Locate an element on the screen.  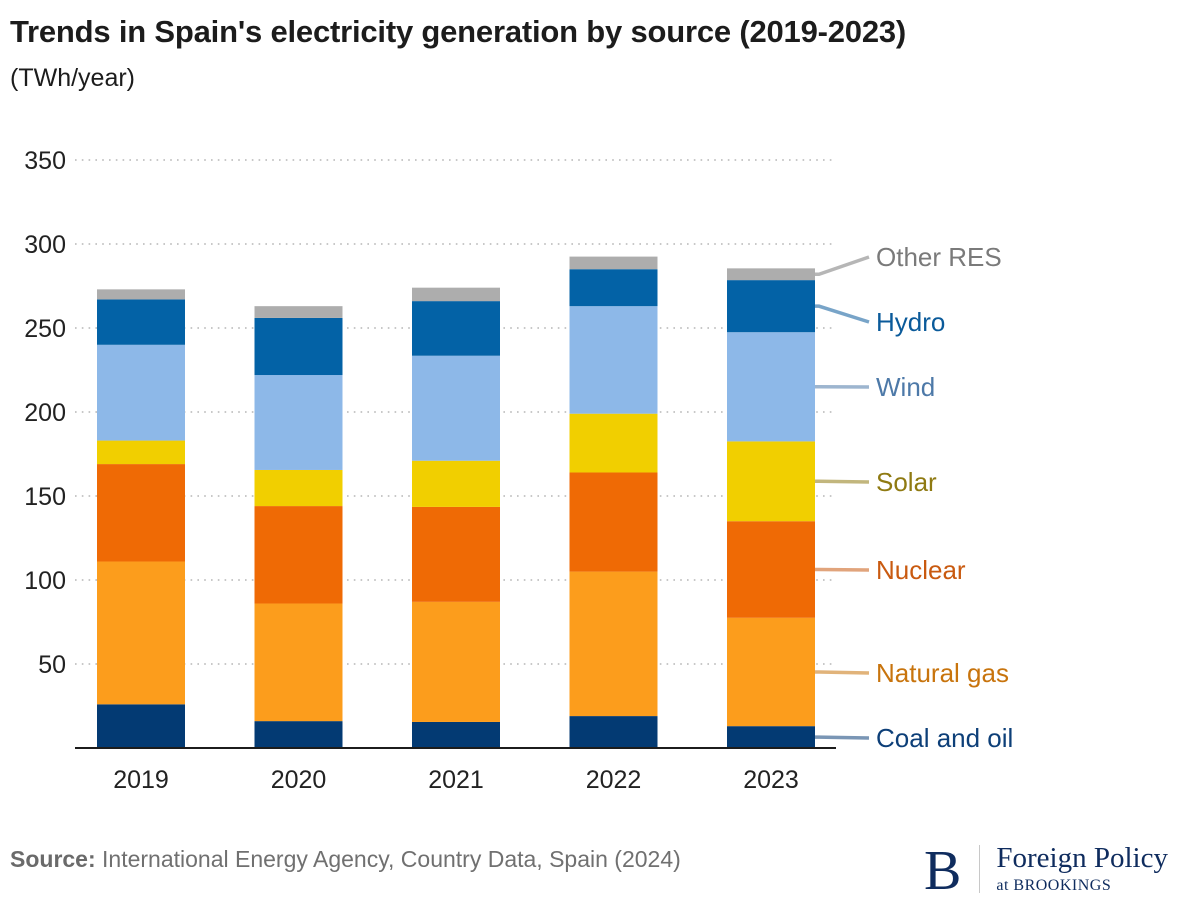
legend-label: Hydro is located at coordinates (910, 322).